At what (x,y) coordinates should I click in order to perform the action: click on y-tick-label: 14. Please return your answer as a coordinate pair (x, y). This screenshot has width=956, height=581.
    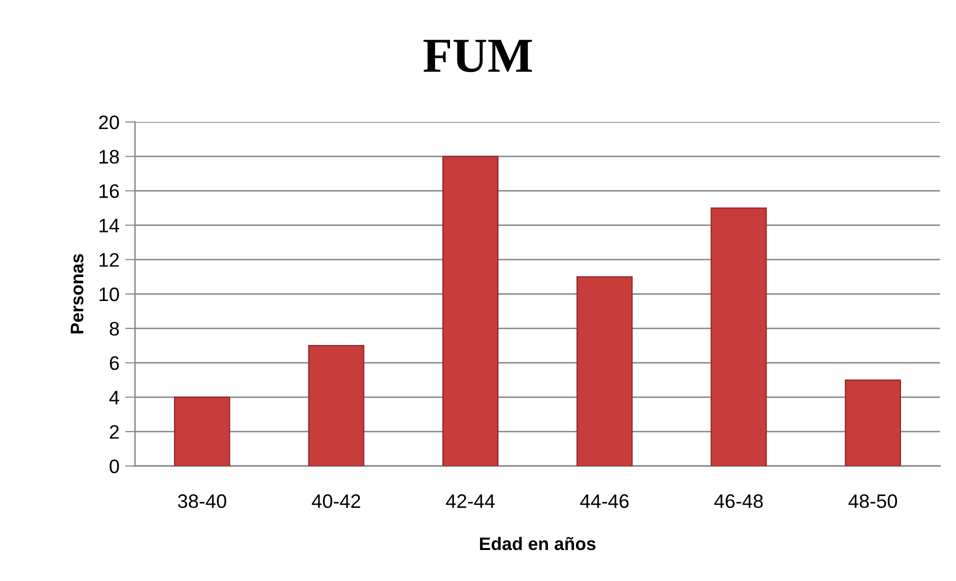
    Looking at the image, I should click on (110, 225).